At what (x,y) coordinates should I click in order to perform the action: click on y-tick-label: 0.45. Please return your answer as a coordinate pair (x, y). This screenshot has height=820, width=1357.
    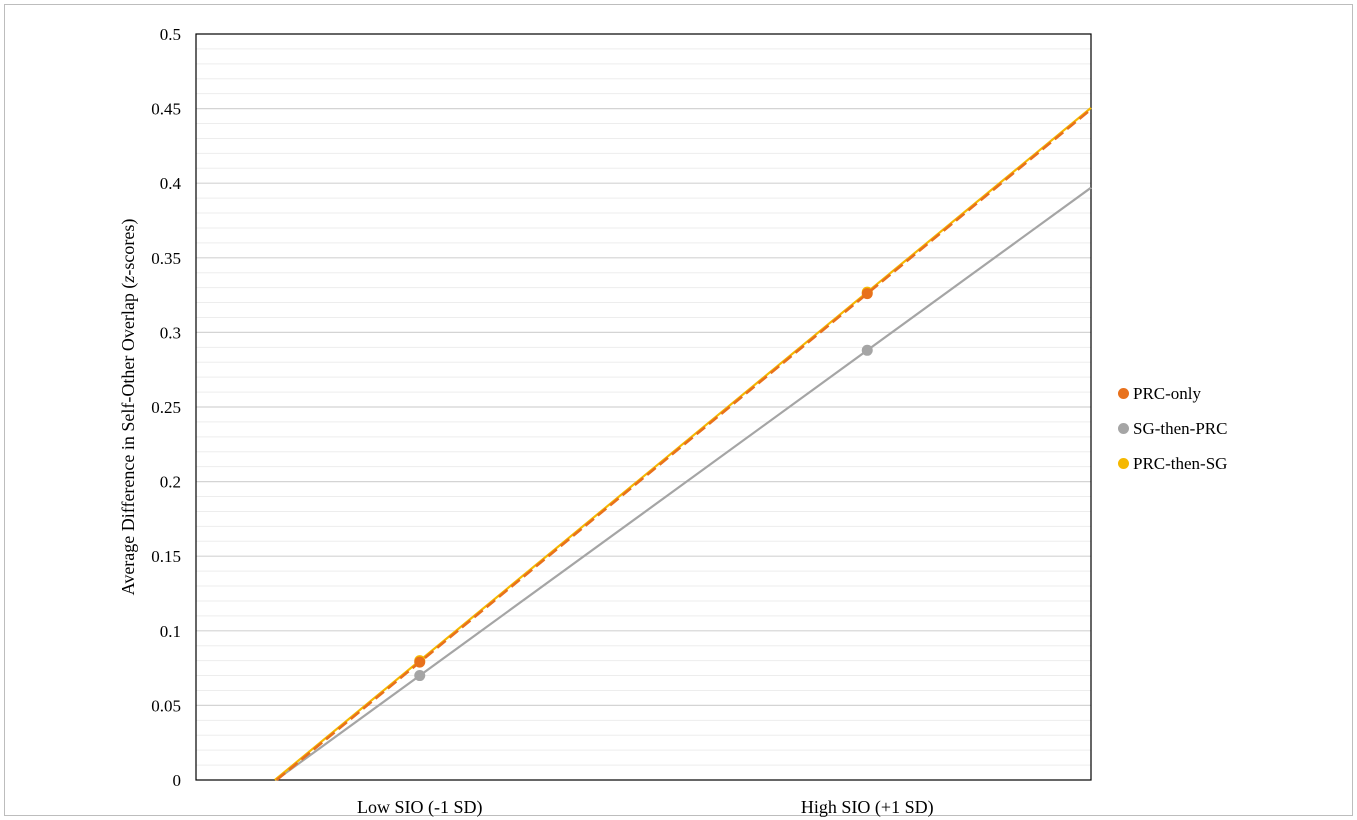
    Looking at the image, I should click on (166, 109).